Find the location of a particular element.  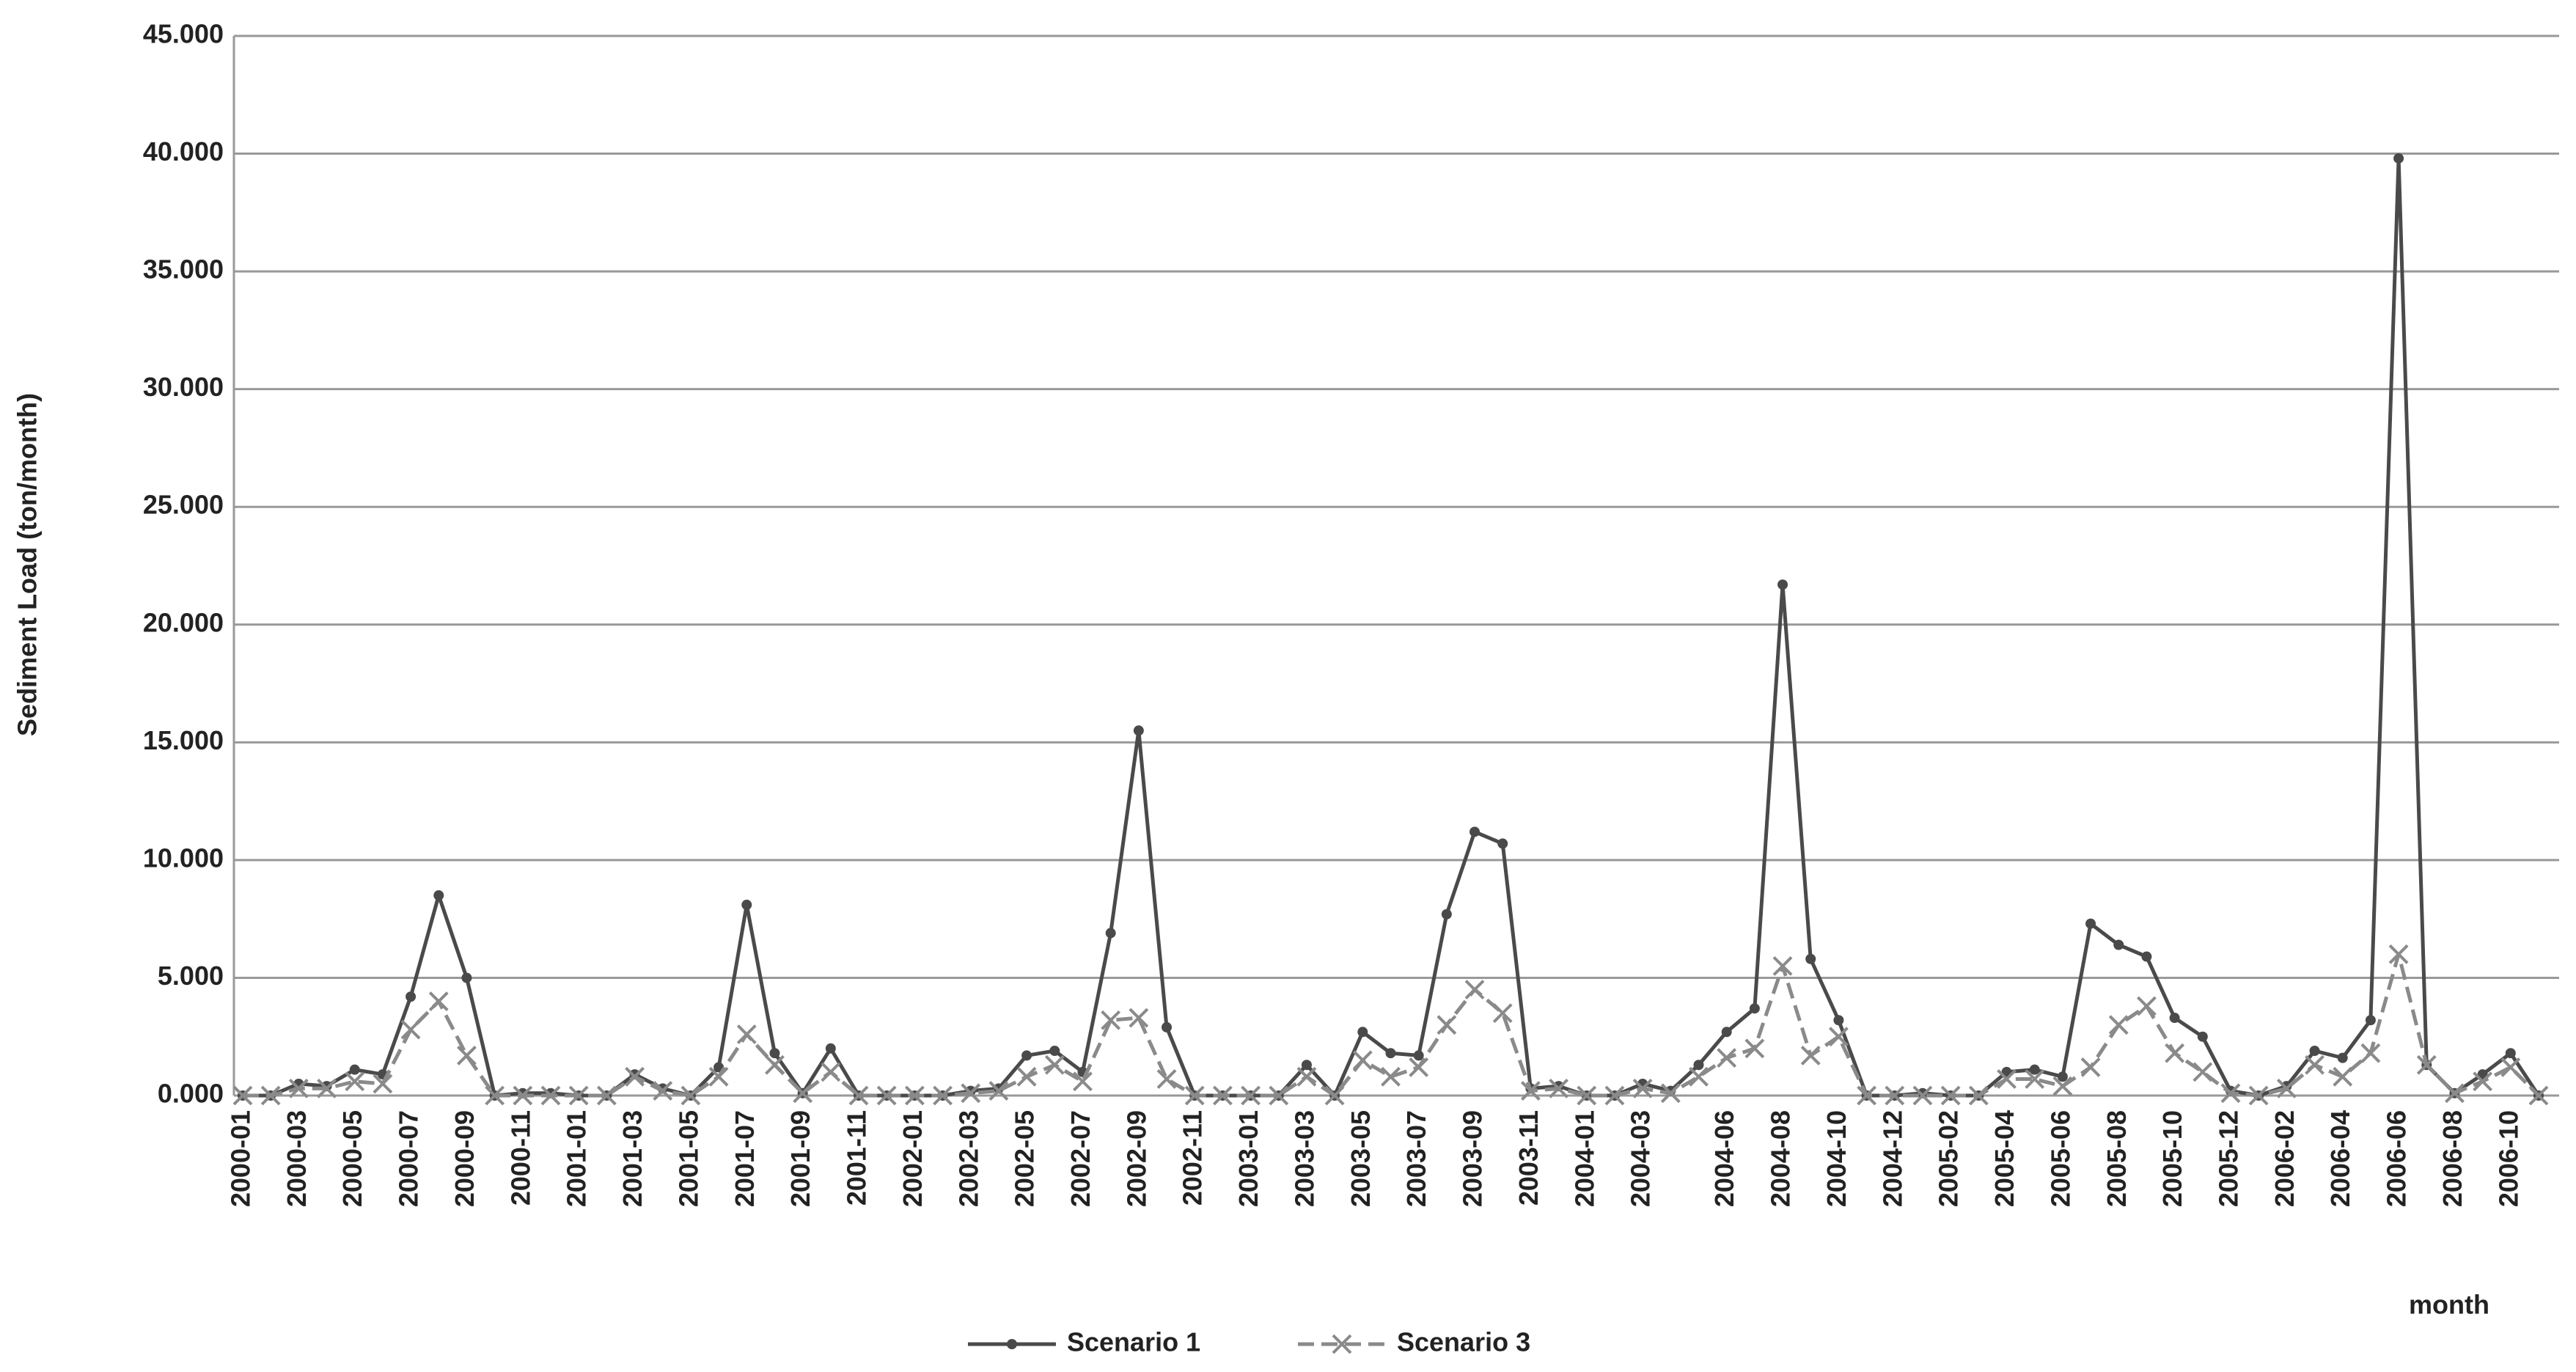

x-tick-label: 2005-02 is located at coordinates (1949, 1159).